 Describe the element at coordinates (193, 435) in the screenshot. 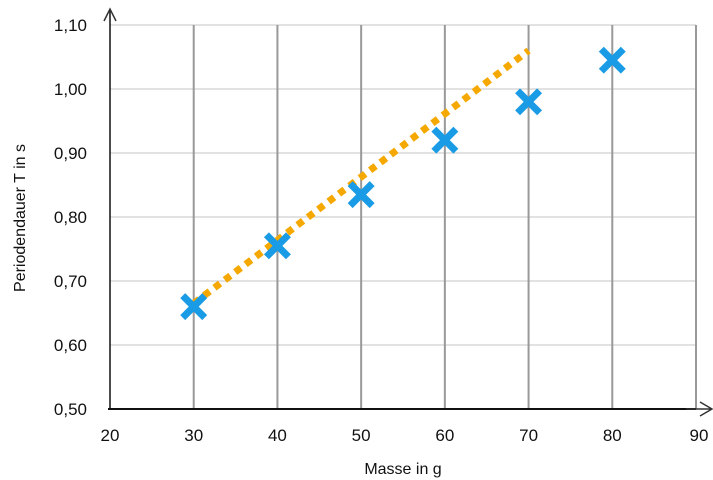

I see `x-tick-label: 30` at that location.